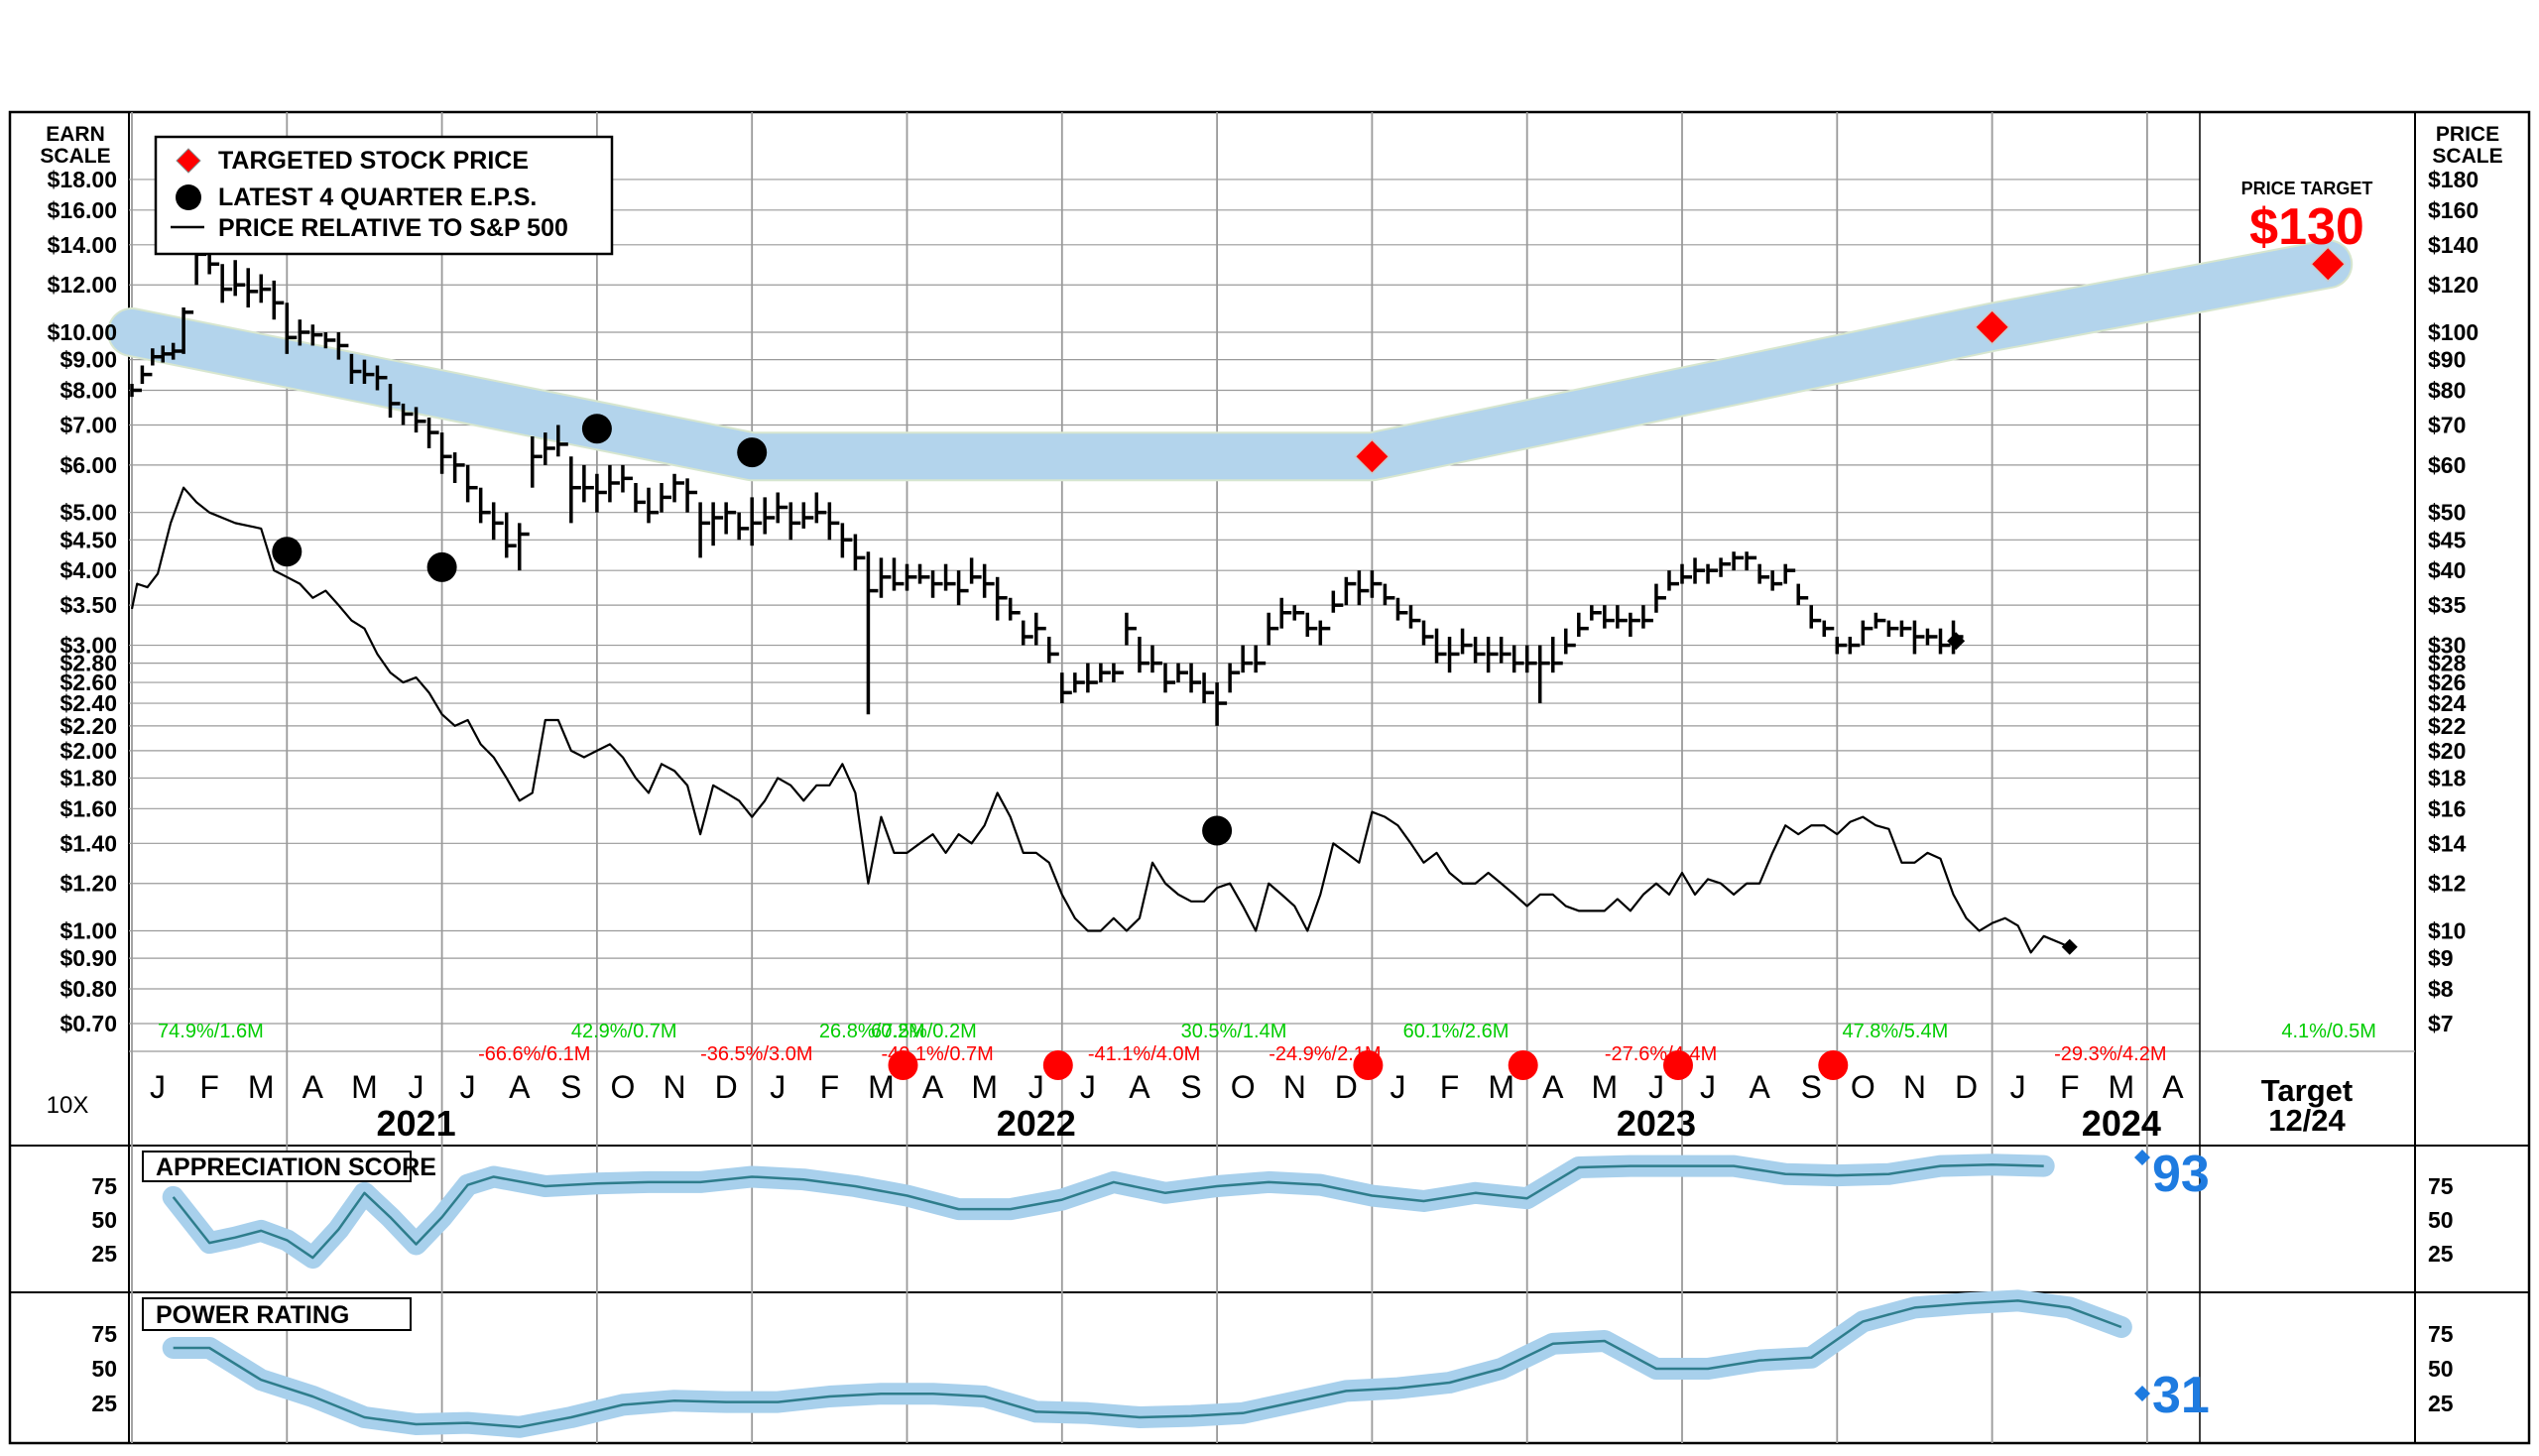 This screenshot has height=1456, width=2539. I want to click on right-tick-label: $70, so click(2447, 424).